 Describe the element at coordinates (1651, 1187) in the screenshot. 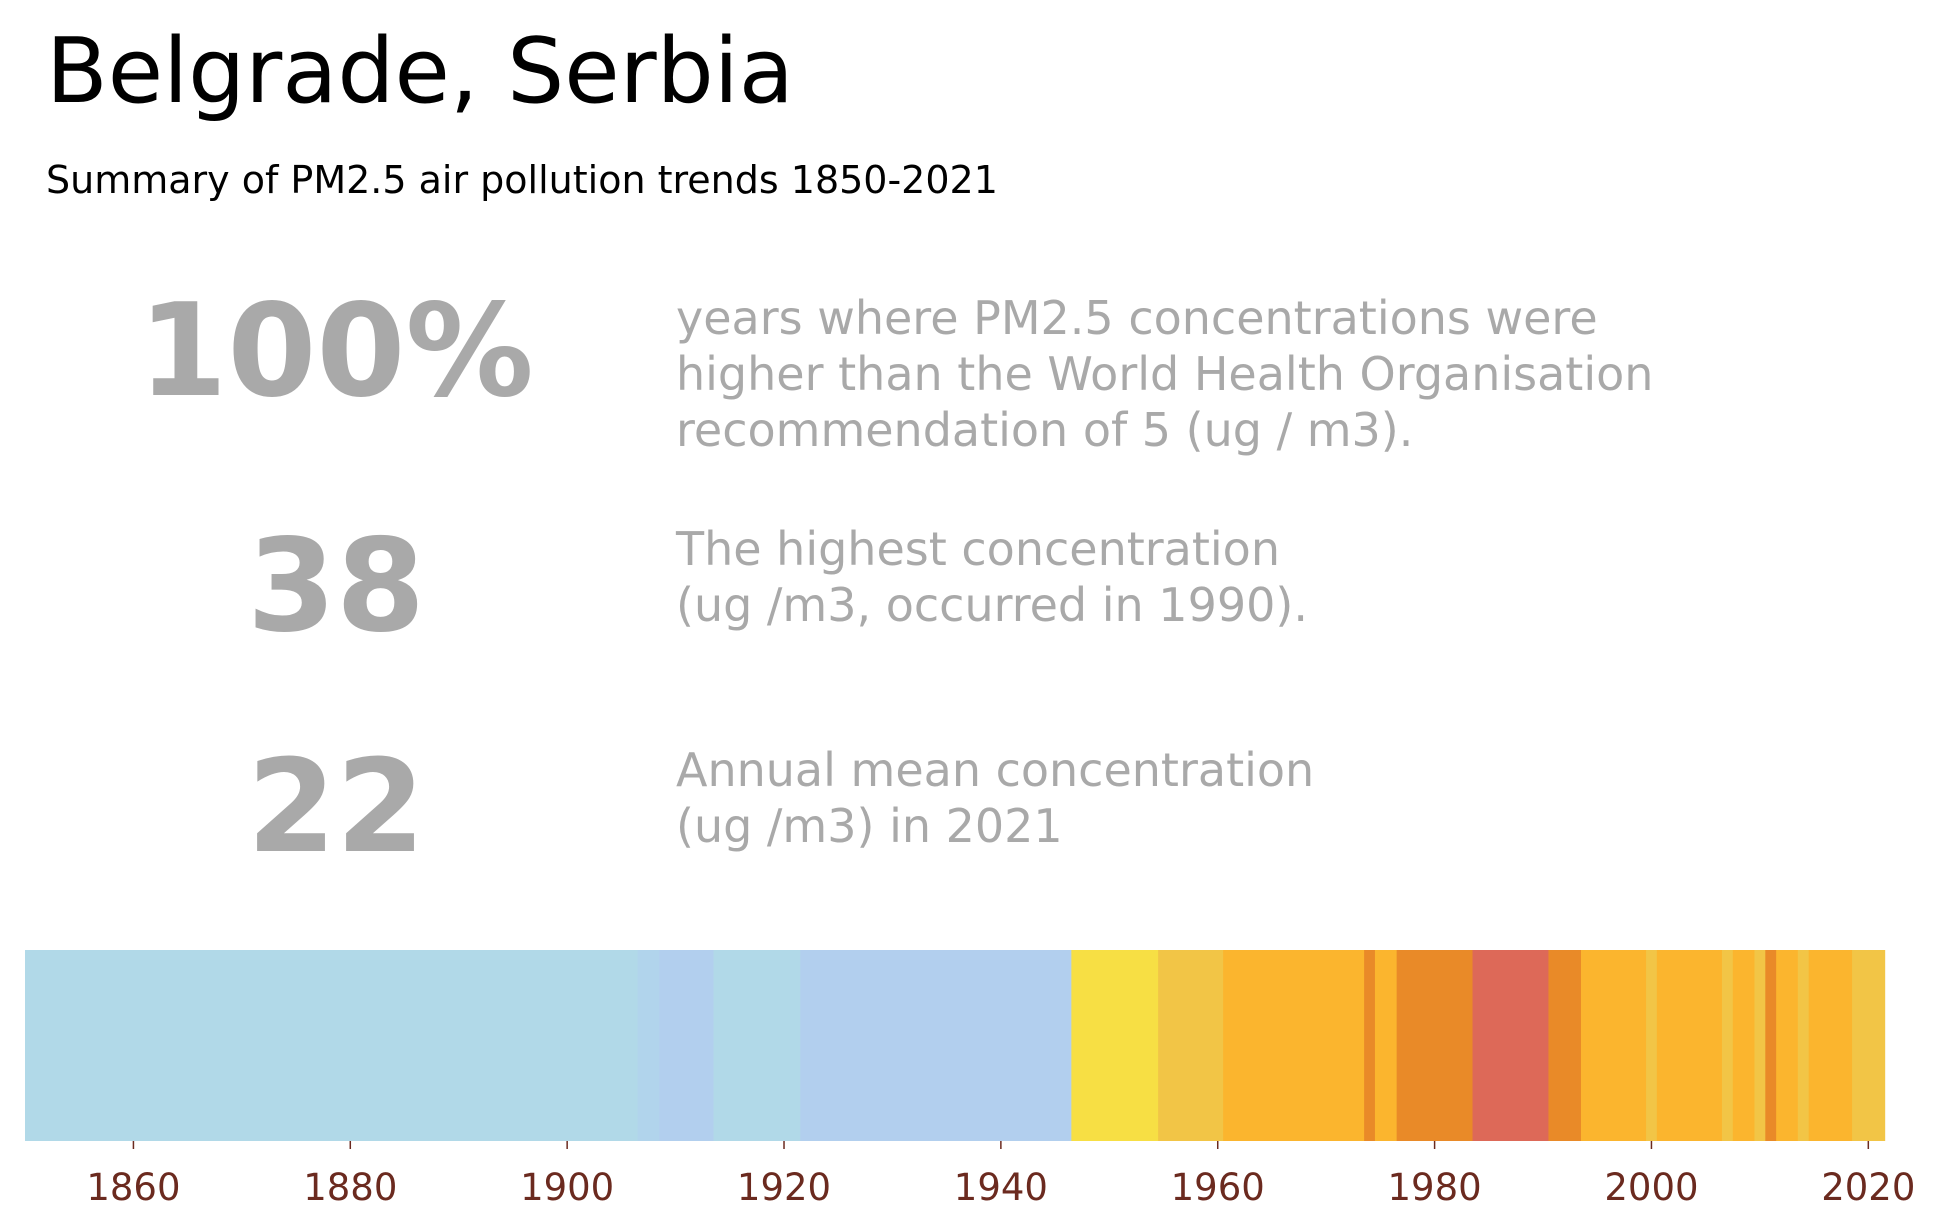

I see `x-tick-label-2000: 2000` at that location.